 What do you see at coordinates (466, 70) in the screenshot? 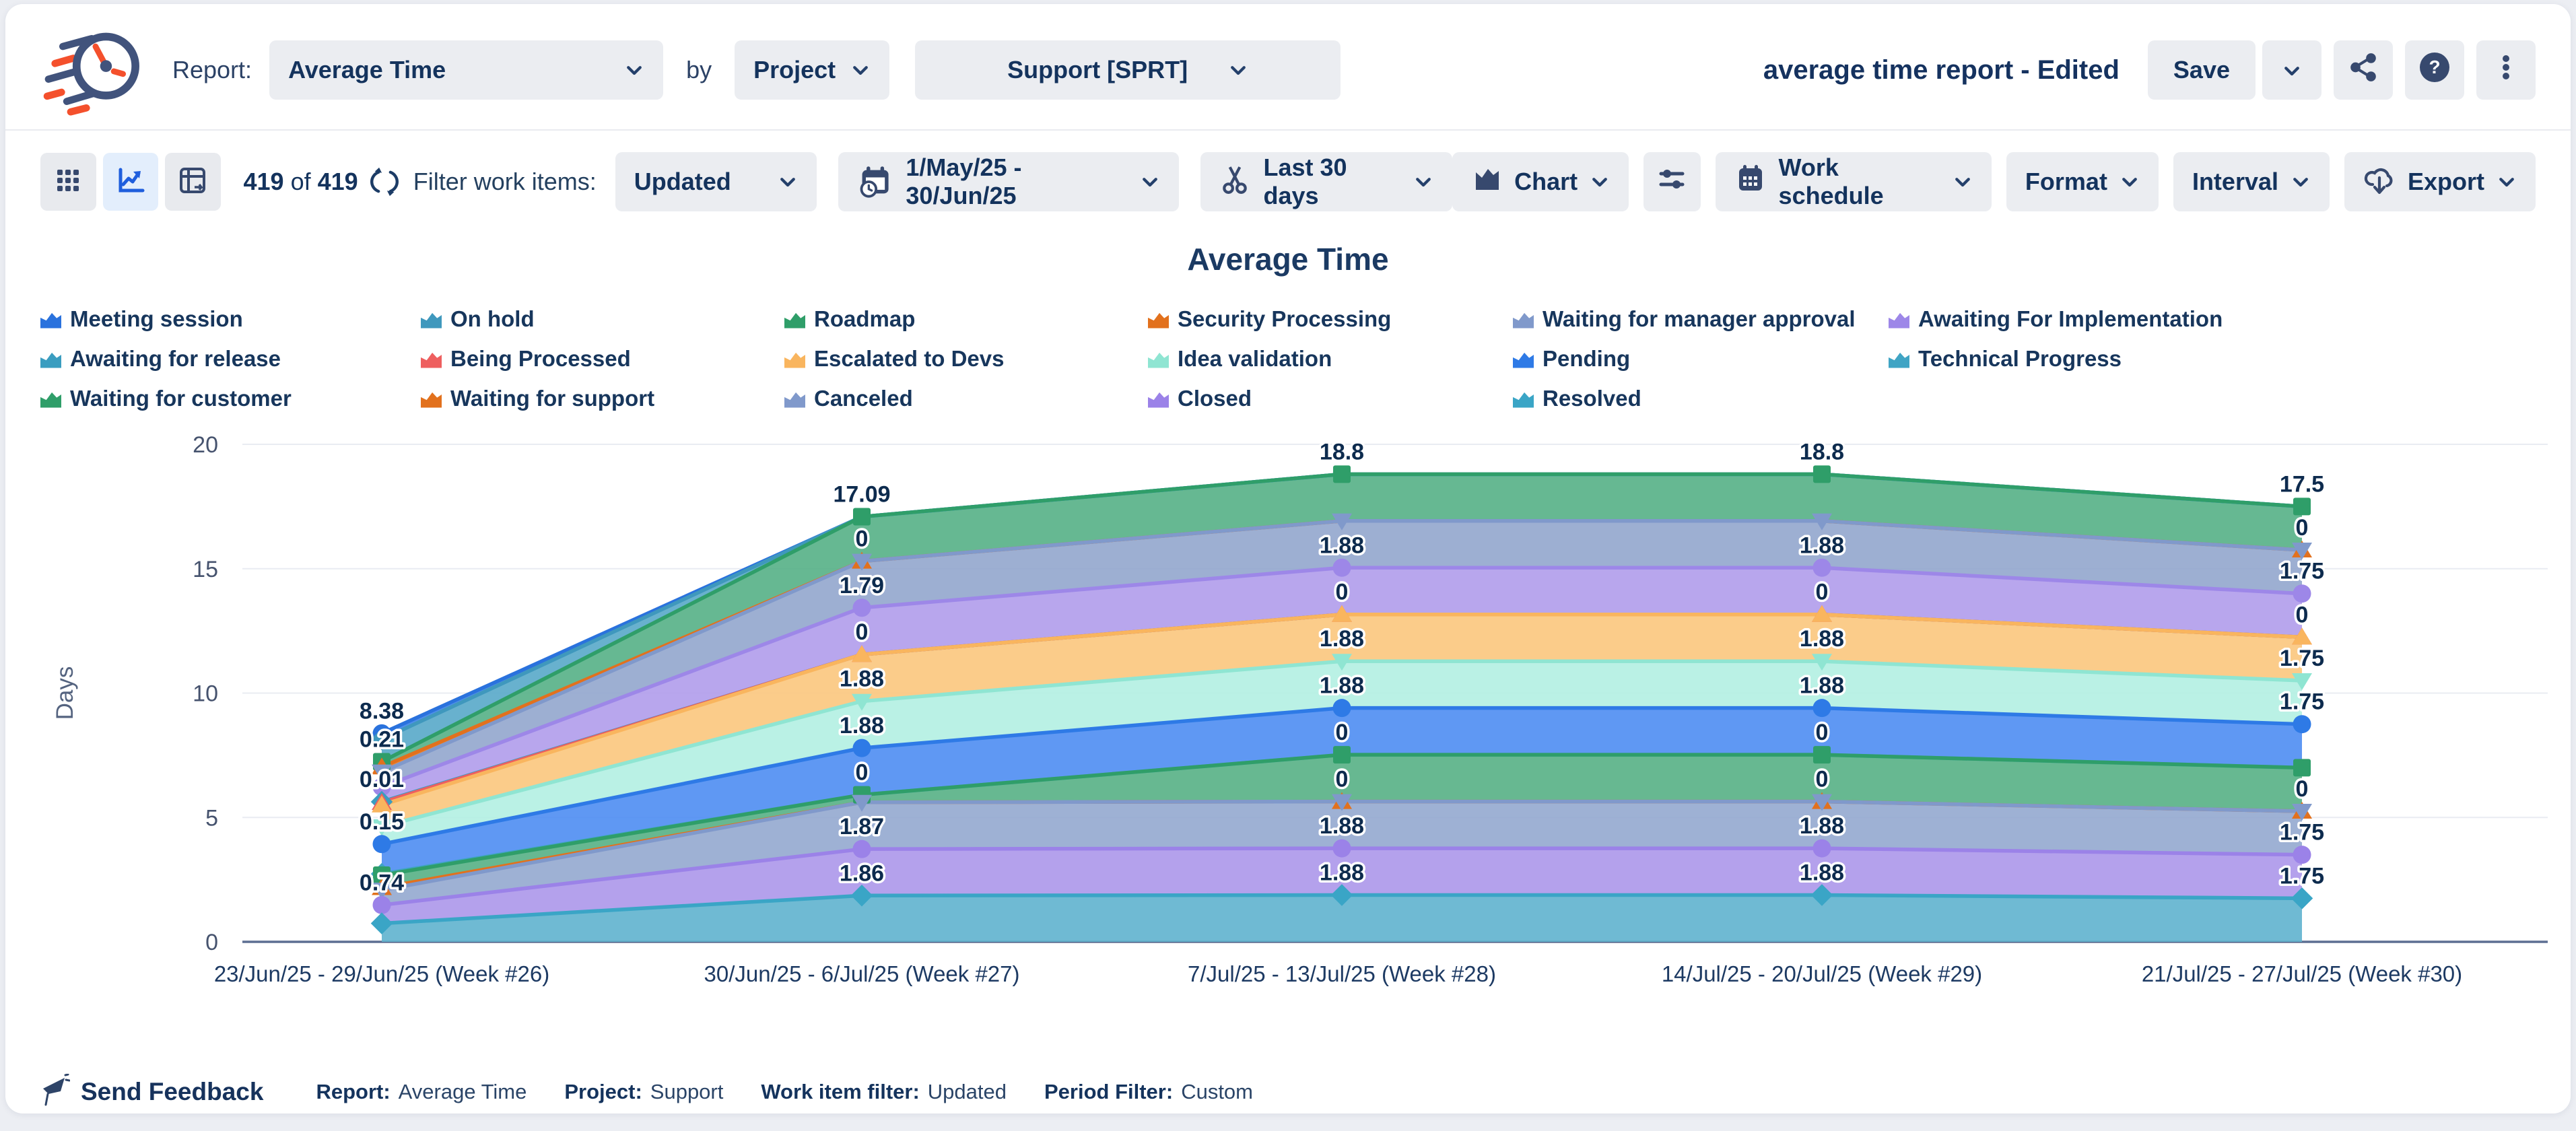
I see `report-type-select: Average Time` at bounding box center [466, 70].